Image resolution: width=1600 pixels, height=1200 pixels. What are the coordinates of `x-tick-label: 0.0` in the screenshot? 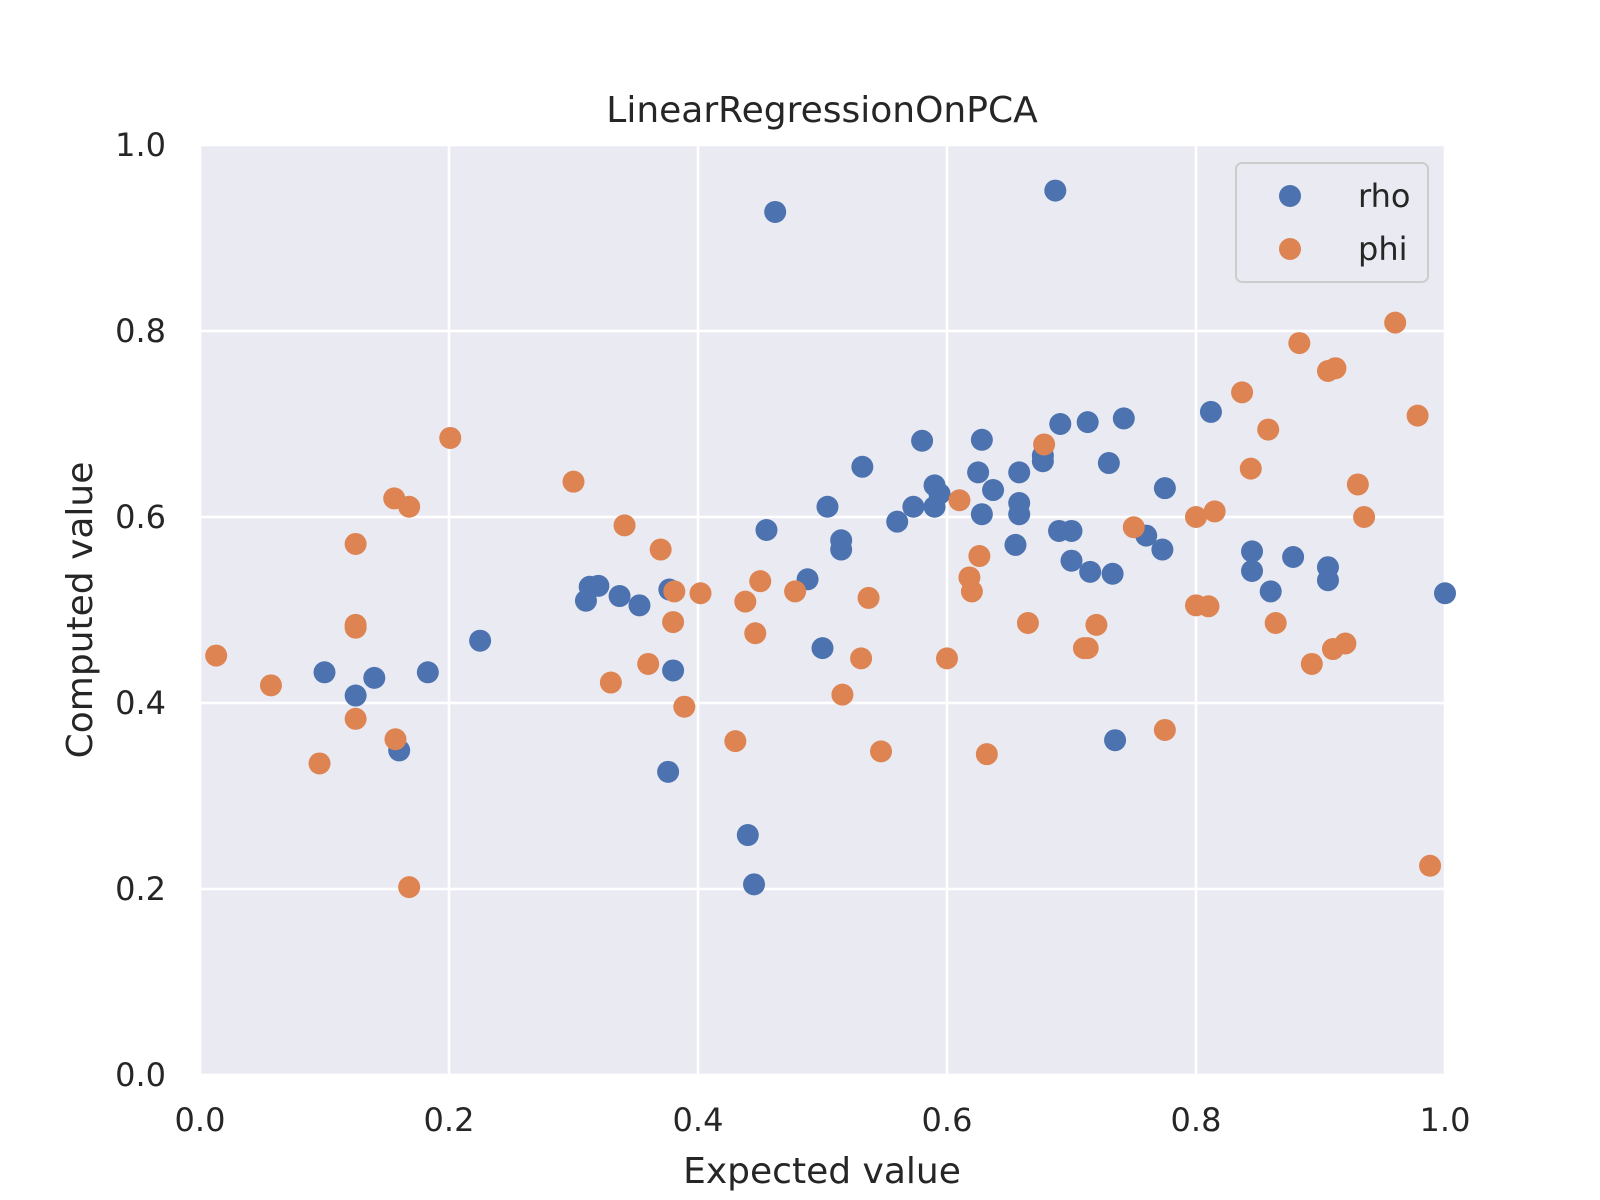 It's located at (200, 1120).